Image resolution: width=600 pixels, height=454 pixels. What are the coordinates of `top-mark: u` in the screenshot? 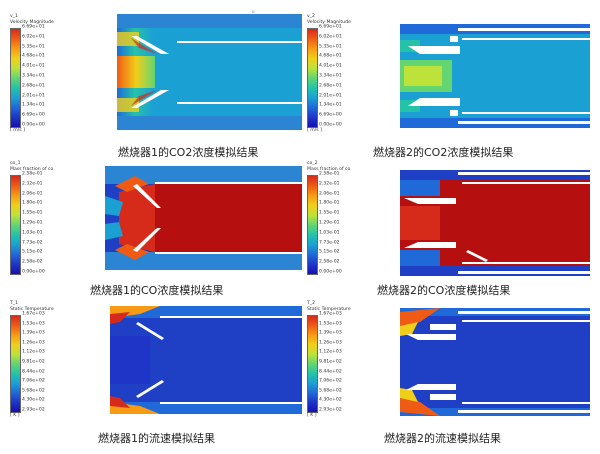 It's located at (253, 11).